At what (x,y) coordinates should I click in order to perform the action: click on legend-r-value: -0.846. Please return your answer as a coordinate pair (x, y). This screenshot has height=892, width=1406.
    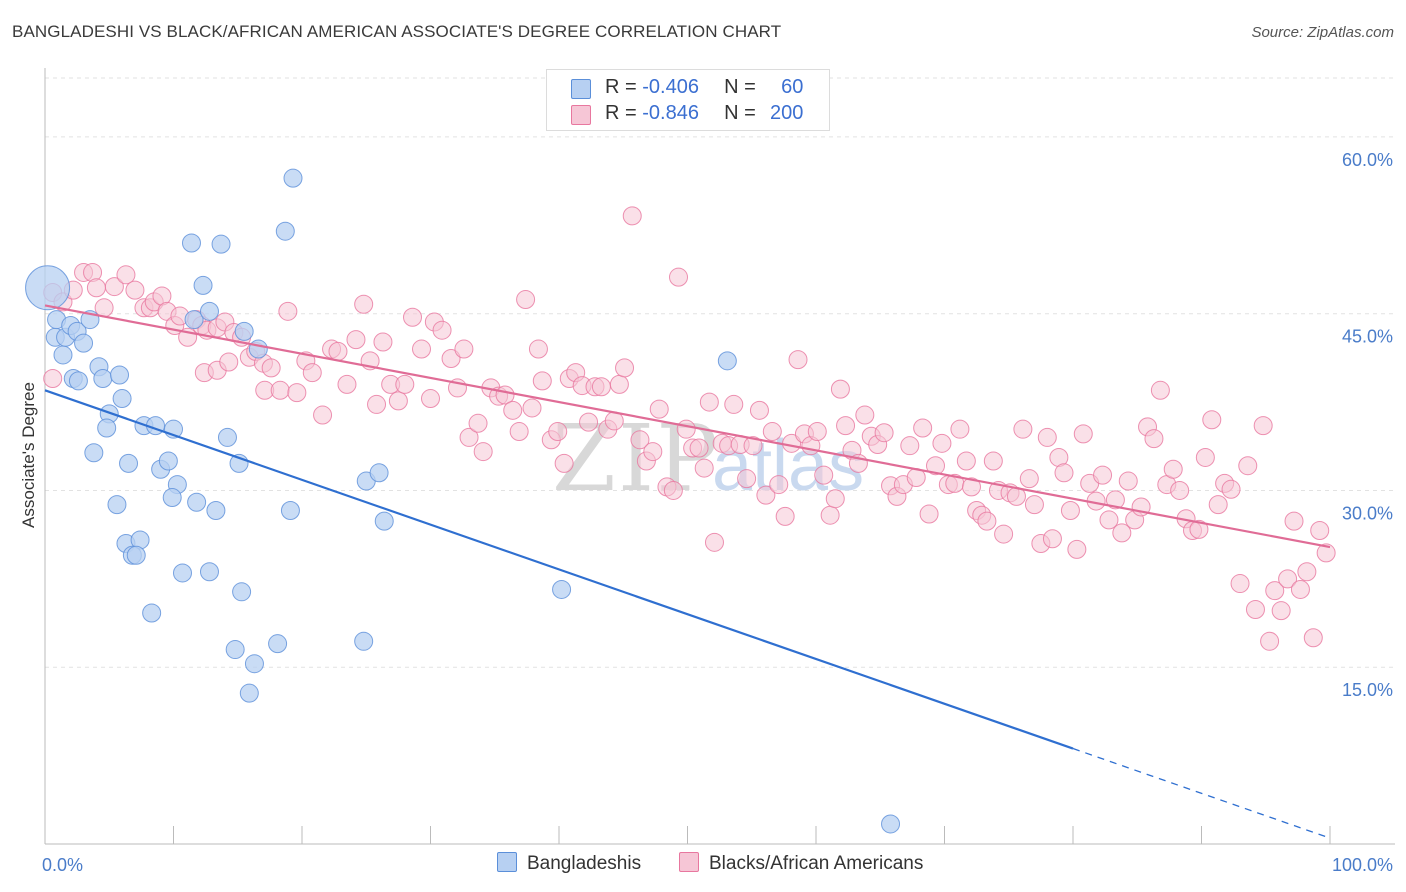
    Looking at the image, I should click on (670, 113).